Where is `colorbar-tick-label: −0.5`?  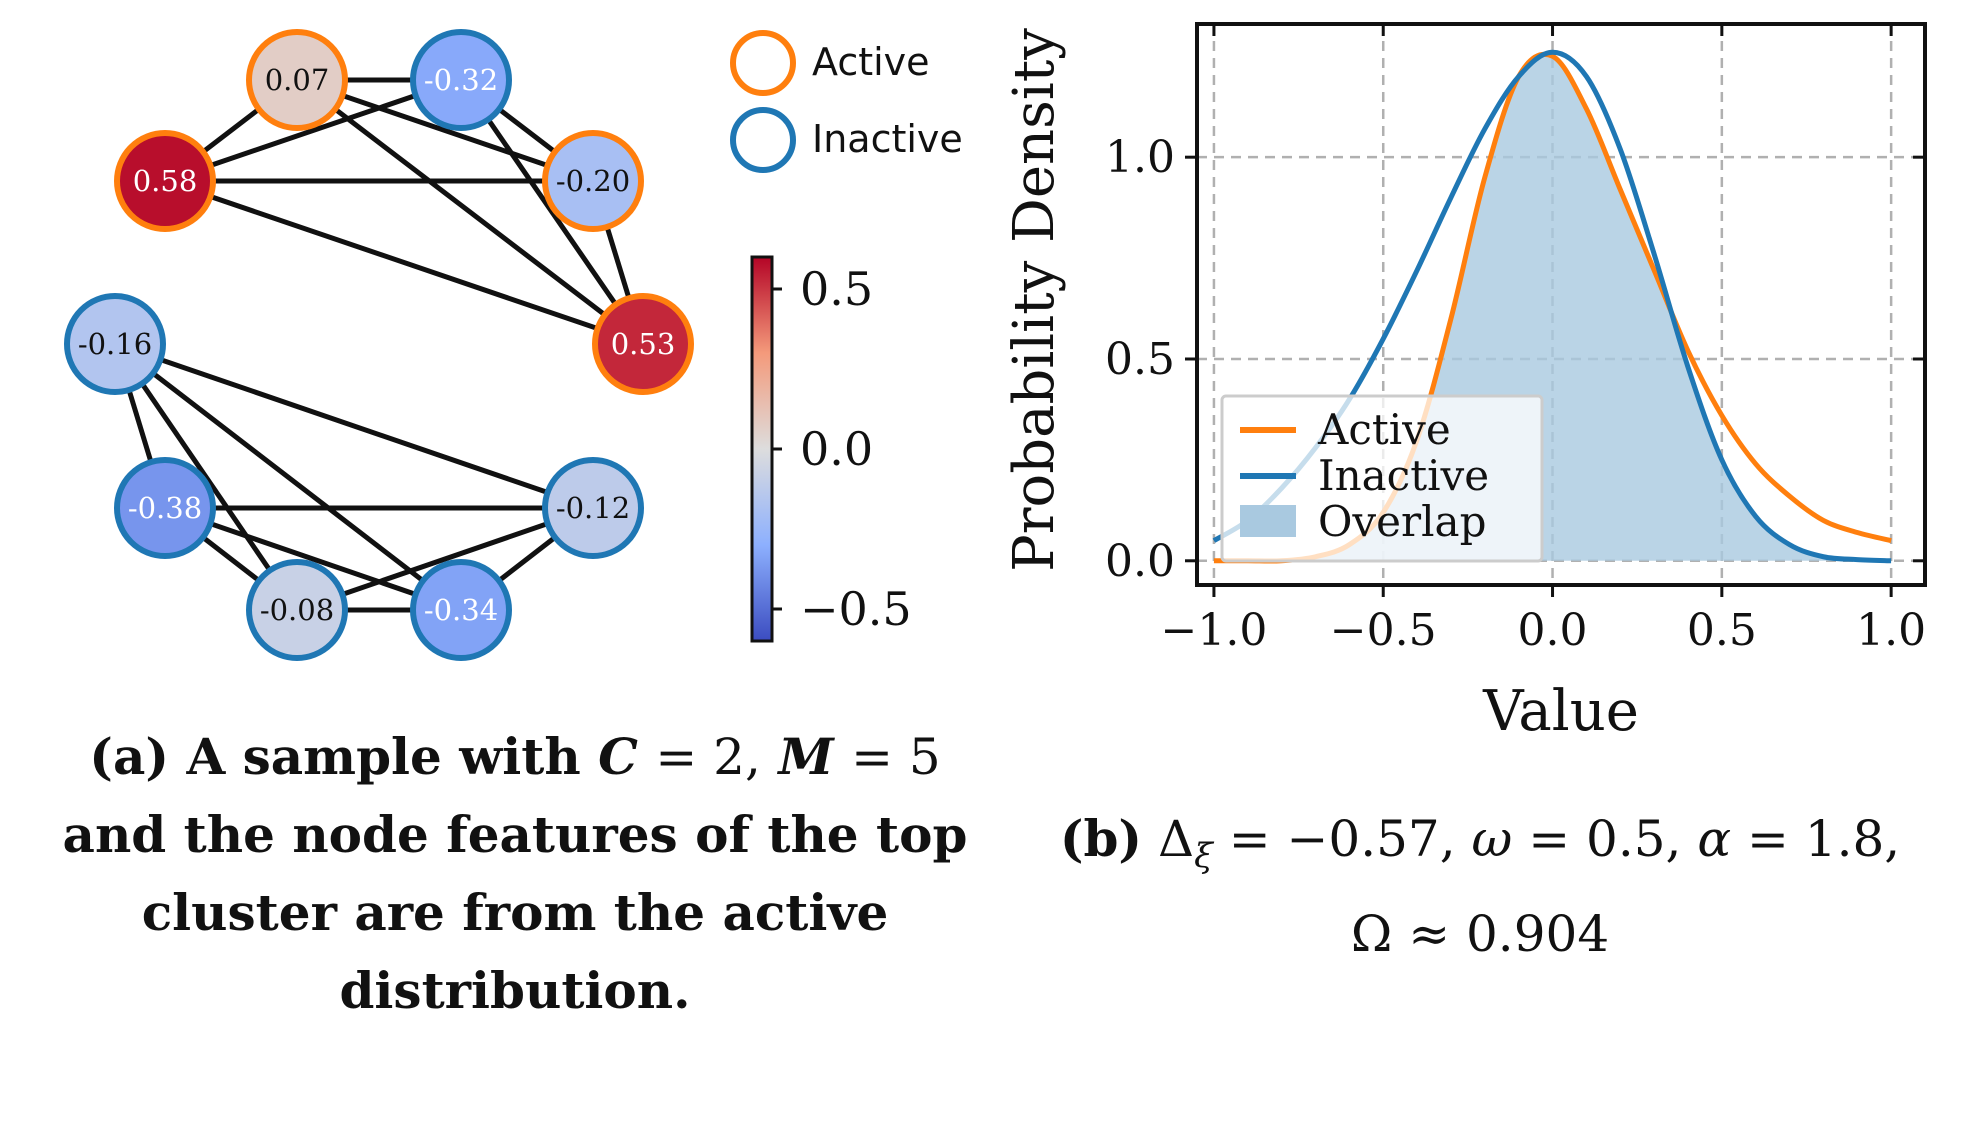
colorbar-tick-label: −0.5 is located at coordinates (856, 609).